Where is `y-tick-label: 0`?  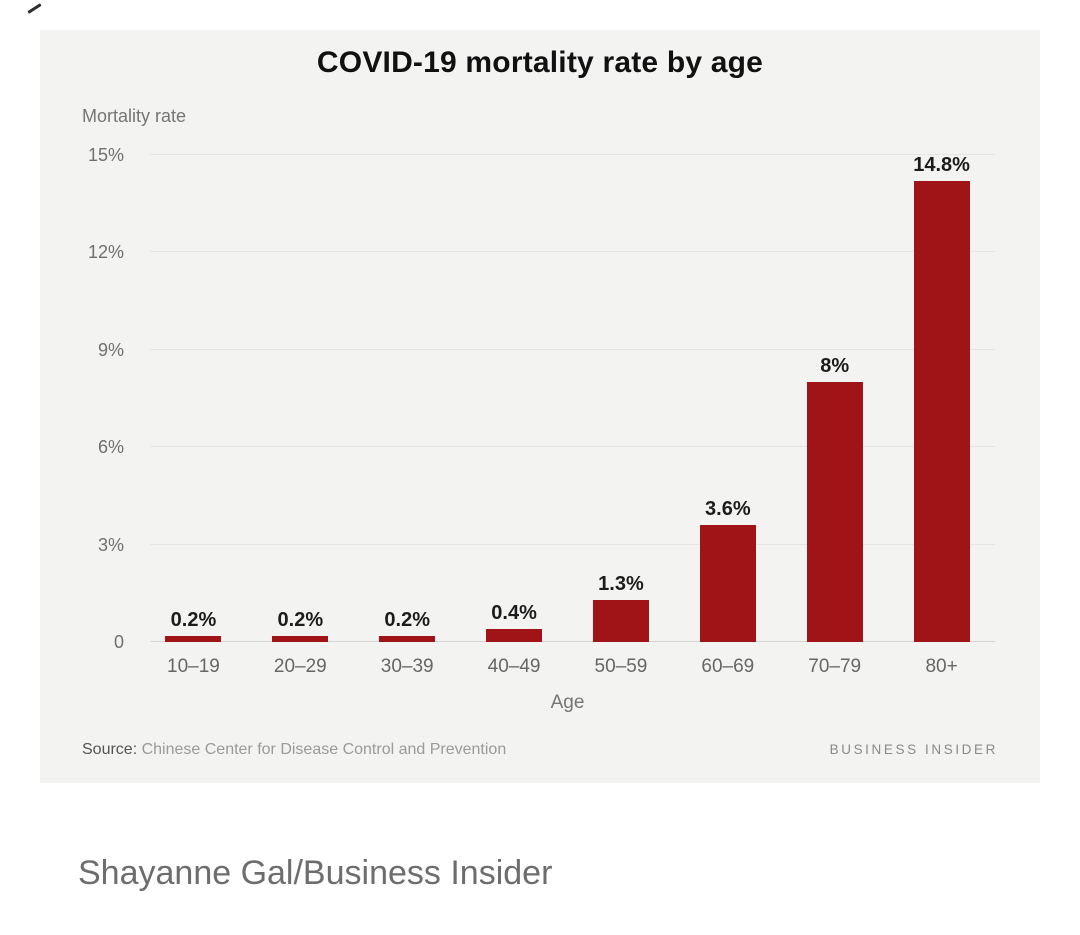 y-tick-label: 0 is located at coordinates (118, 642).